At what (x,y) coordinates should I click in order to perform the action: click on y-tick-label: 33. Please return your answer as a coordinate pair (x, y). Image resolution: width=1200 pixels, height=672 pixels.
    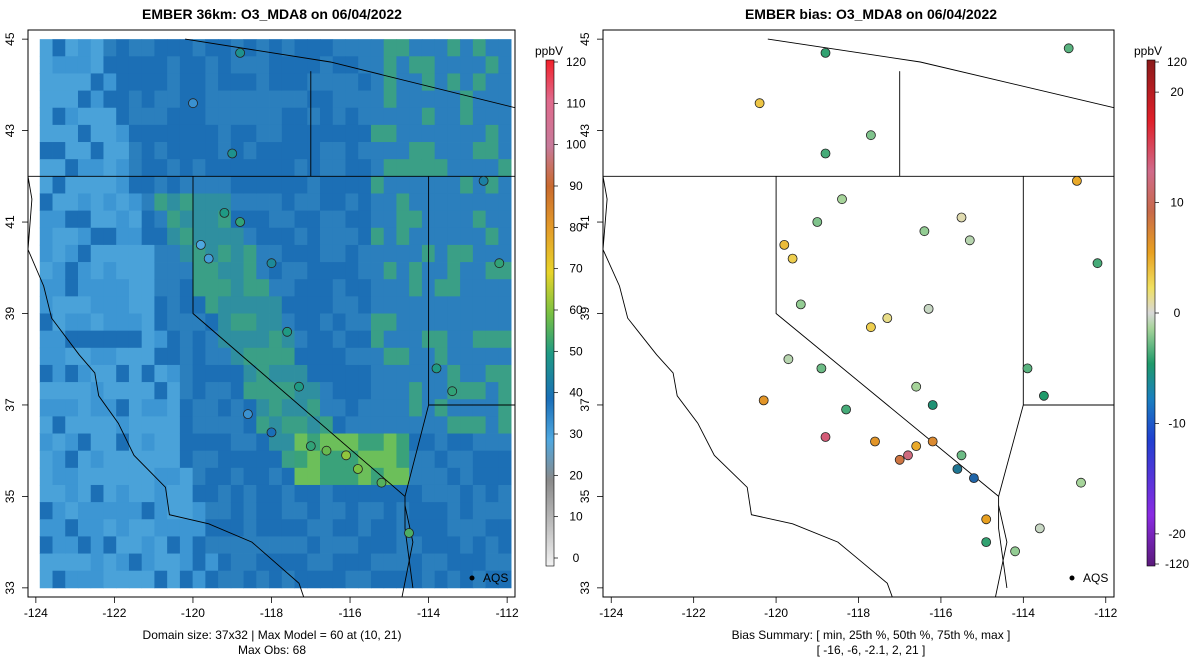
    Looking at the image, I should click on (585, 588).